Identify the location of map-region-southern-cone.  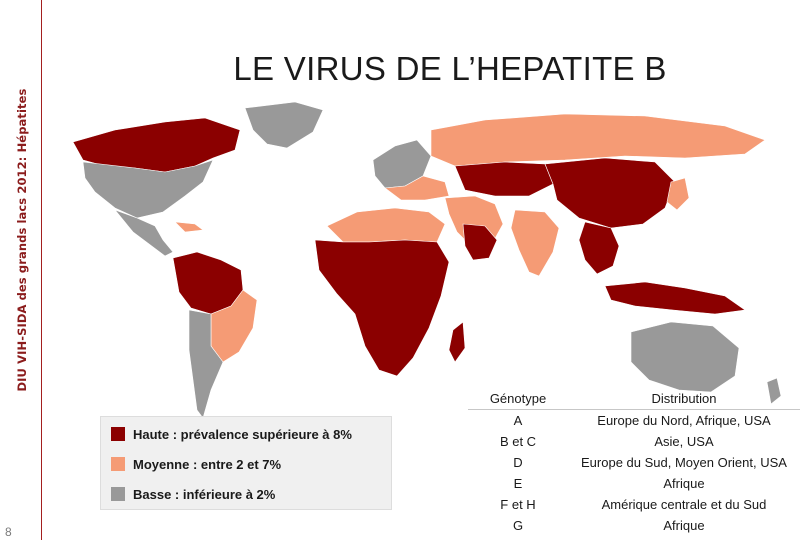
(206, 364).